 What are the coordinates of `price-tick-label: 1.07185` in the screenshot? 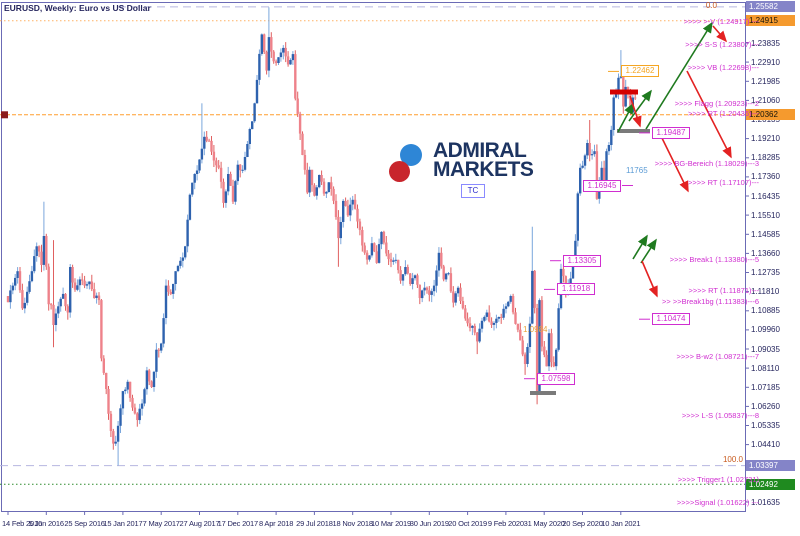 It's located at (765, 387).